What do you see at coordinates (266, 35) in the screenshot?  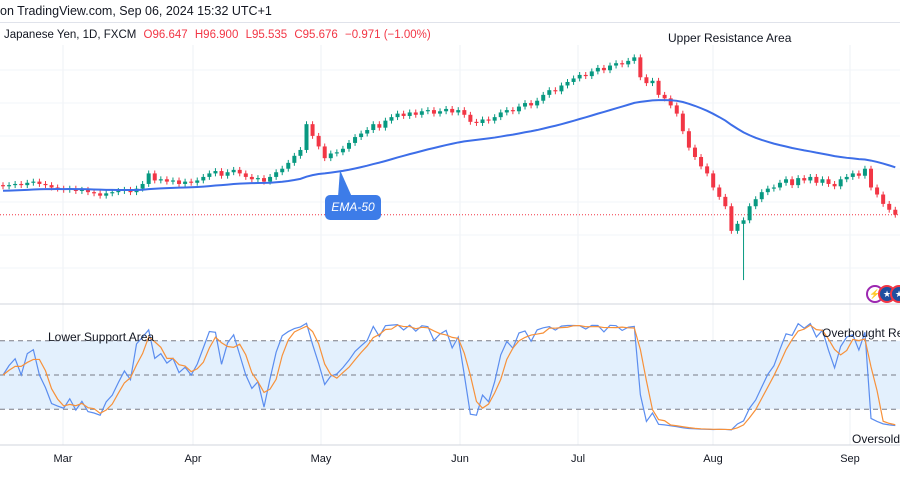 I see `low-value: L95.535` at bounding box center [266, 35].